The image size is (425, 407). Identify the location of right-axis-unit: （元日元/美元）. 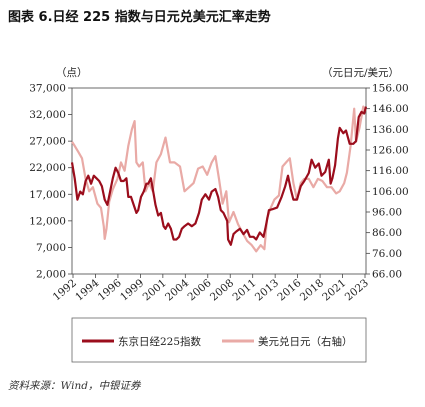
(360, 72).